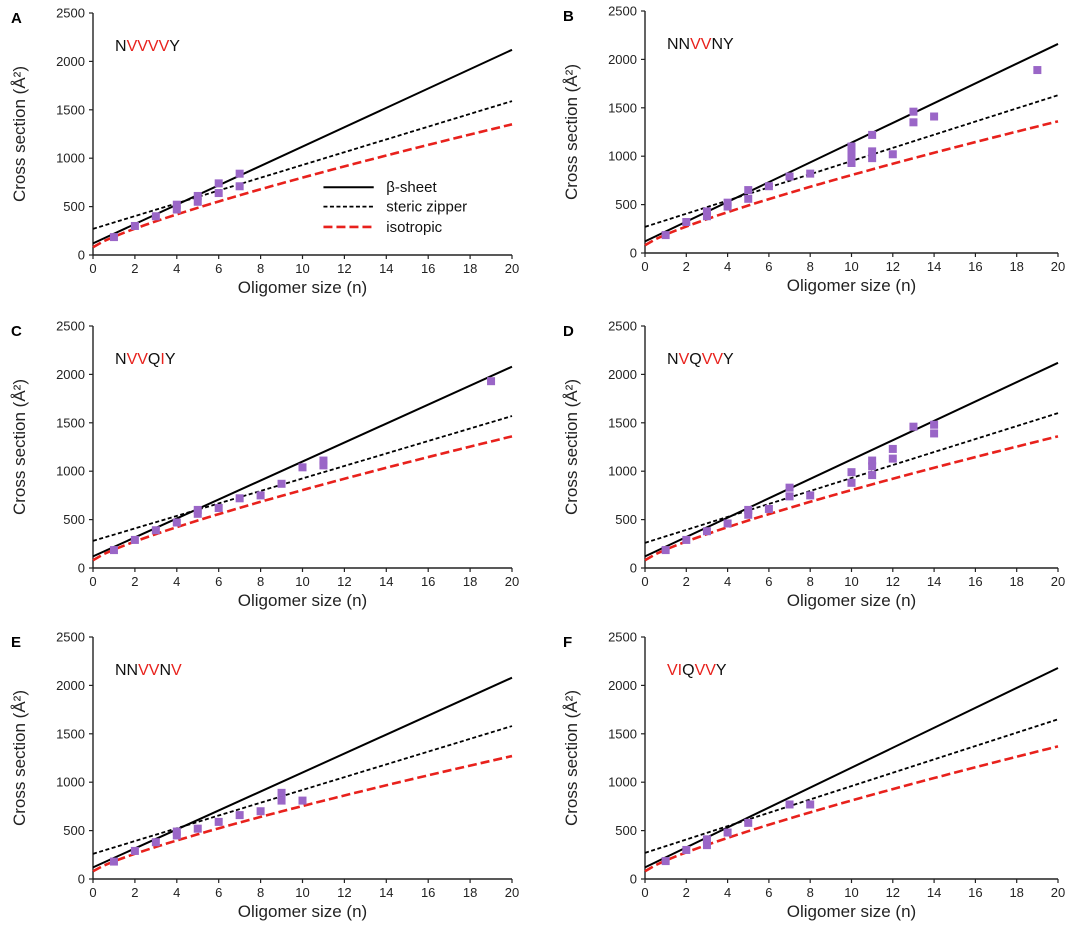 The image size is (1077, 941). What do you see at coordinates (176, 670) in the screenshot?
I see `sequence-red-segment: V` at bounding box center [176, 670].